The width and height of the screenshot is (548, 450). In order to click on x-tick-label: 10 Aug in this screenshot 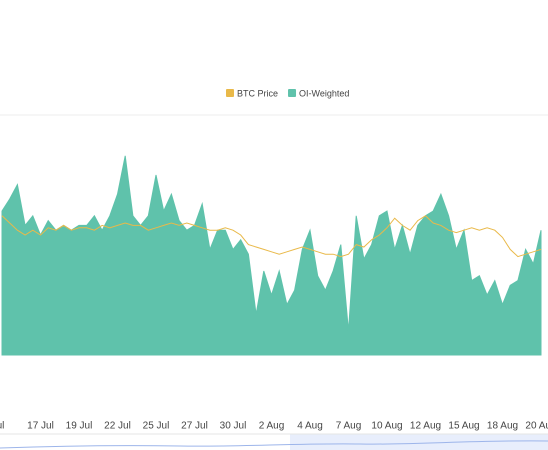, I will do `click(386, 426)`.